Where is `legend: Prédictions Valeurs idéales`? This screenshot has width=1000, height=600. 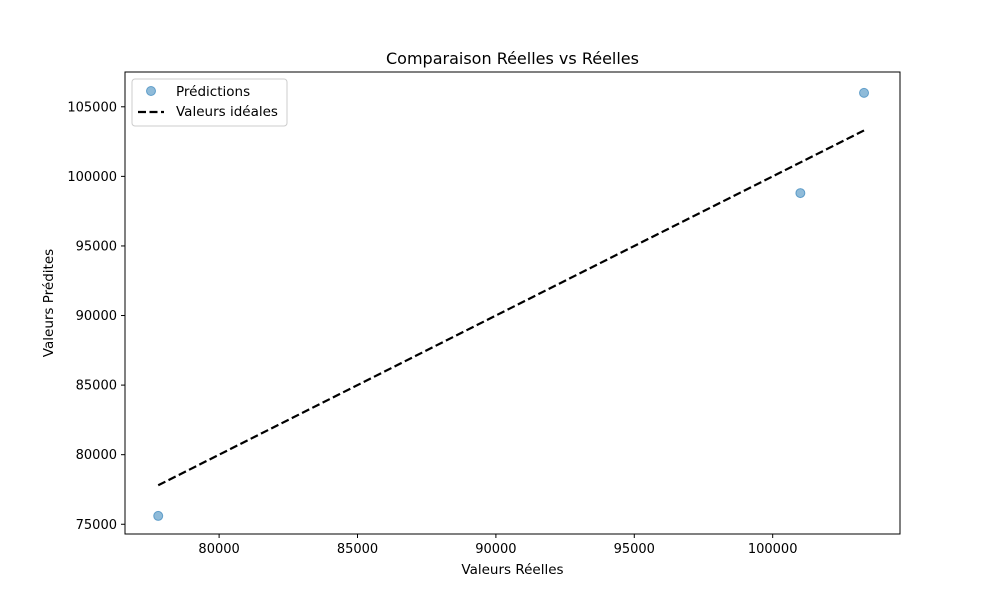 legend: Prédictions Valeurs idéales is located at coordinates (209, 102).